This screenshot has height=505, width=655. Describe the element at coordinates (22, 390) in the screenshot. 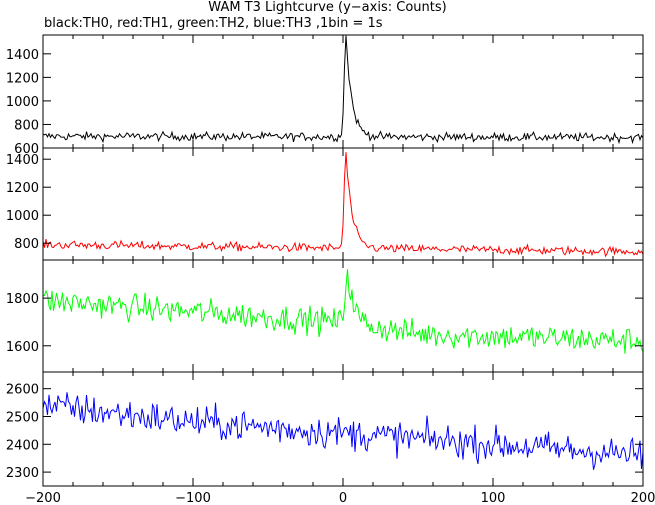

I see `y-tick-label-th3: 2600` at that location.